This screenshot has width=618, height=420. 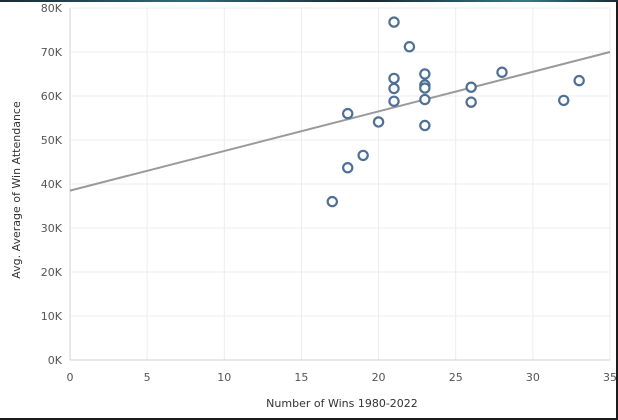 What do you see at coordinates (55, 360) in the screenshot?
I see `y-tick-label: 0K` at bounding box center [55, 360].